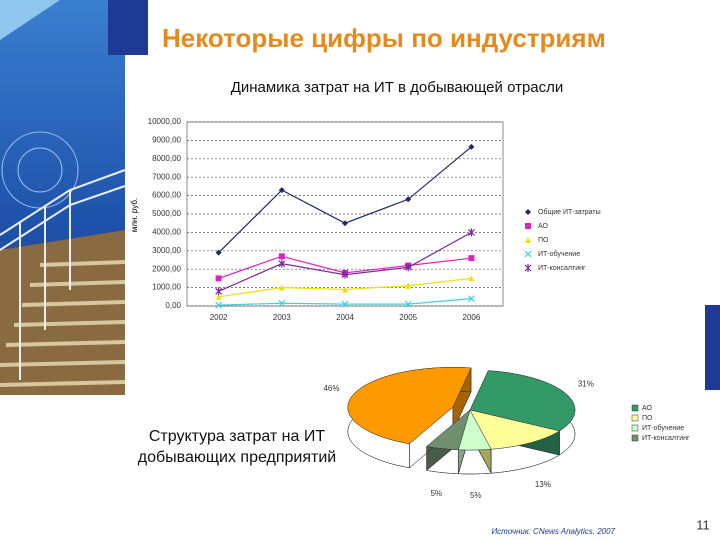  Describe the element at coordinates (166, 250) in the screenshot. I see `y-tick-label: 3000,00` at that location.